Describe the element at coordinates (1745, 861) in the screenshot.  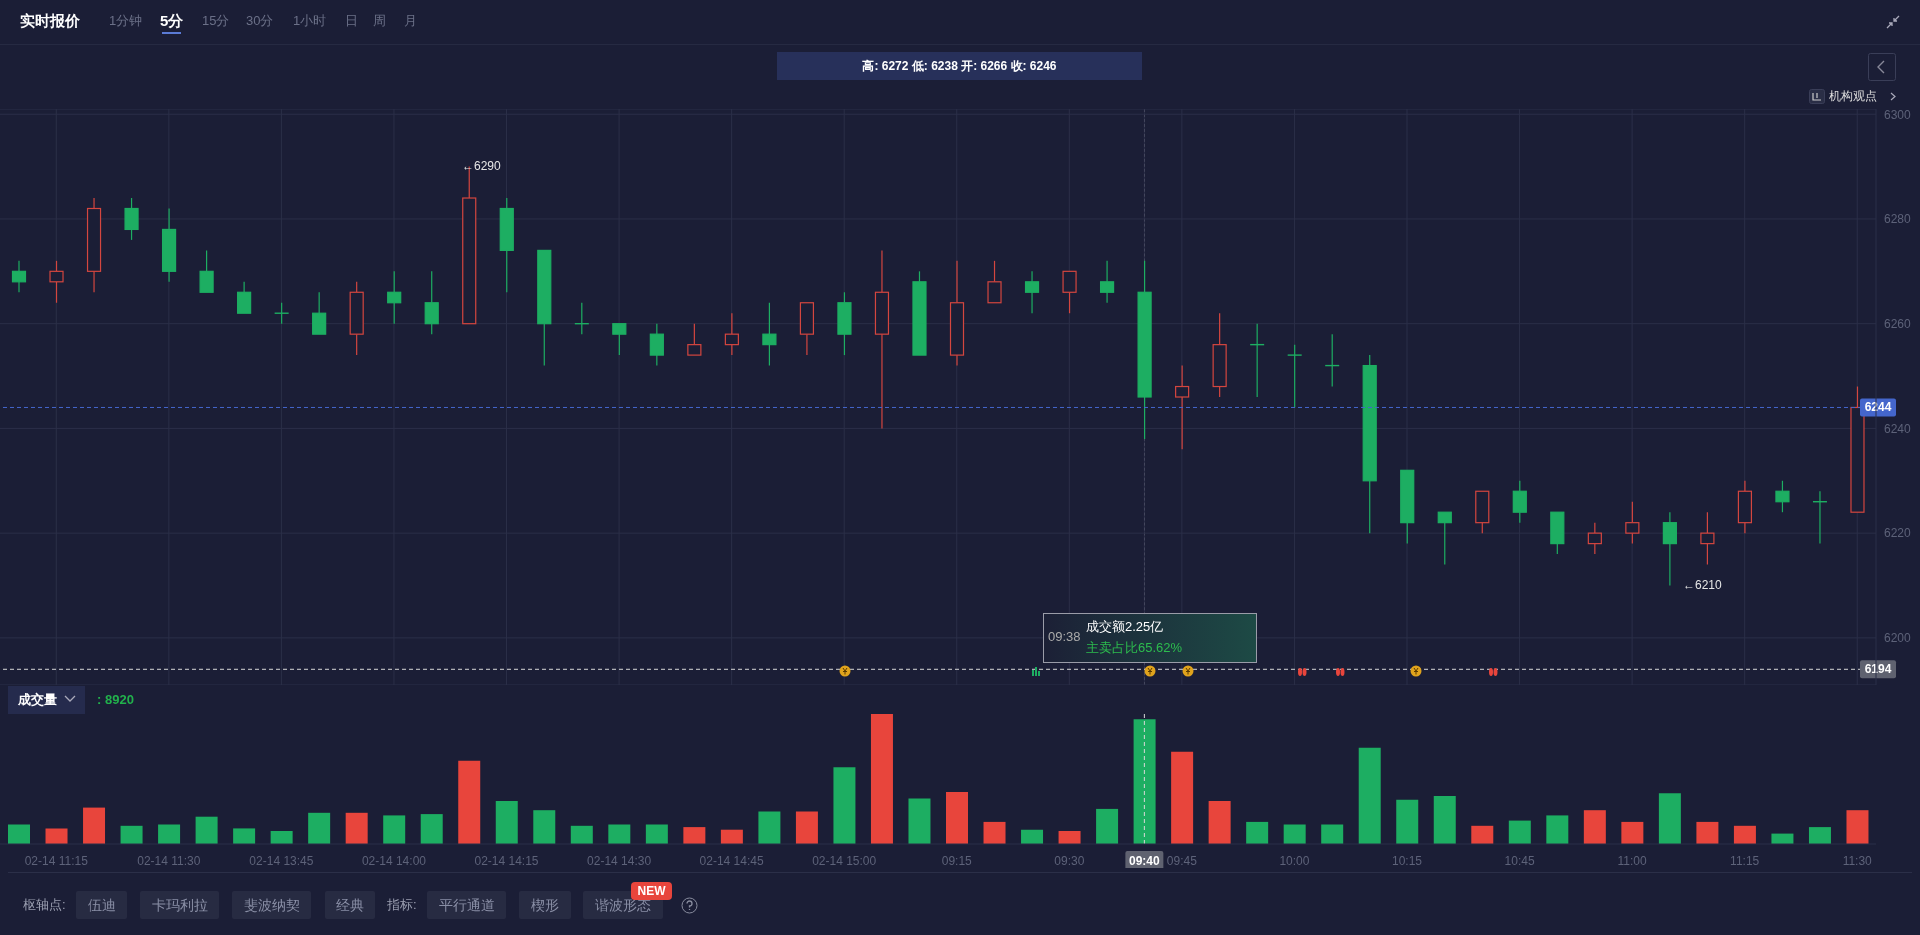
I see `x-tick-label: 11:15` at that location.